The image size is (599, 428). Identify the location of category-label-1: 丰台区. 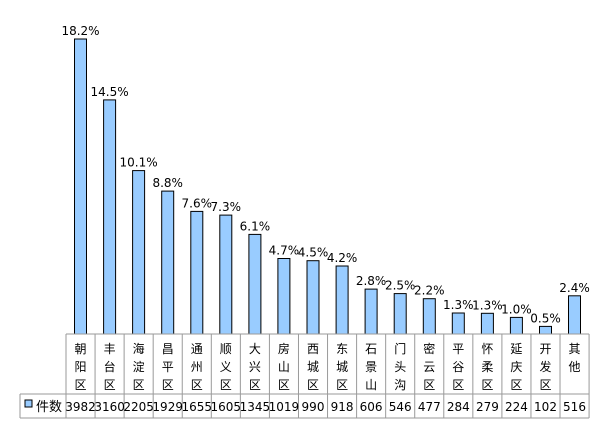
(110, 367).